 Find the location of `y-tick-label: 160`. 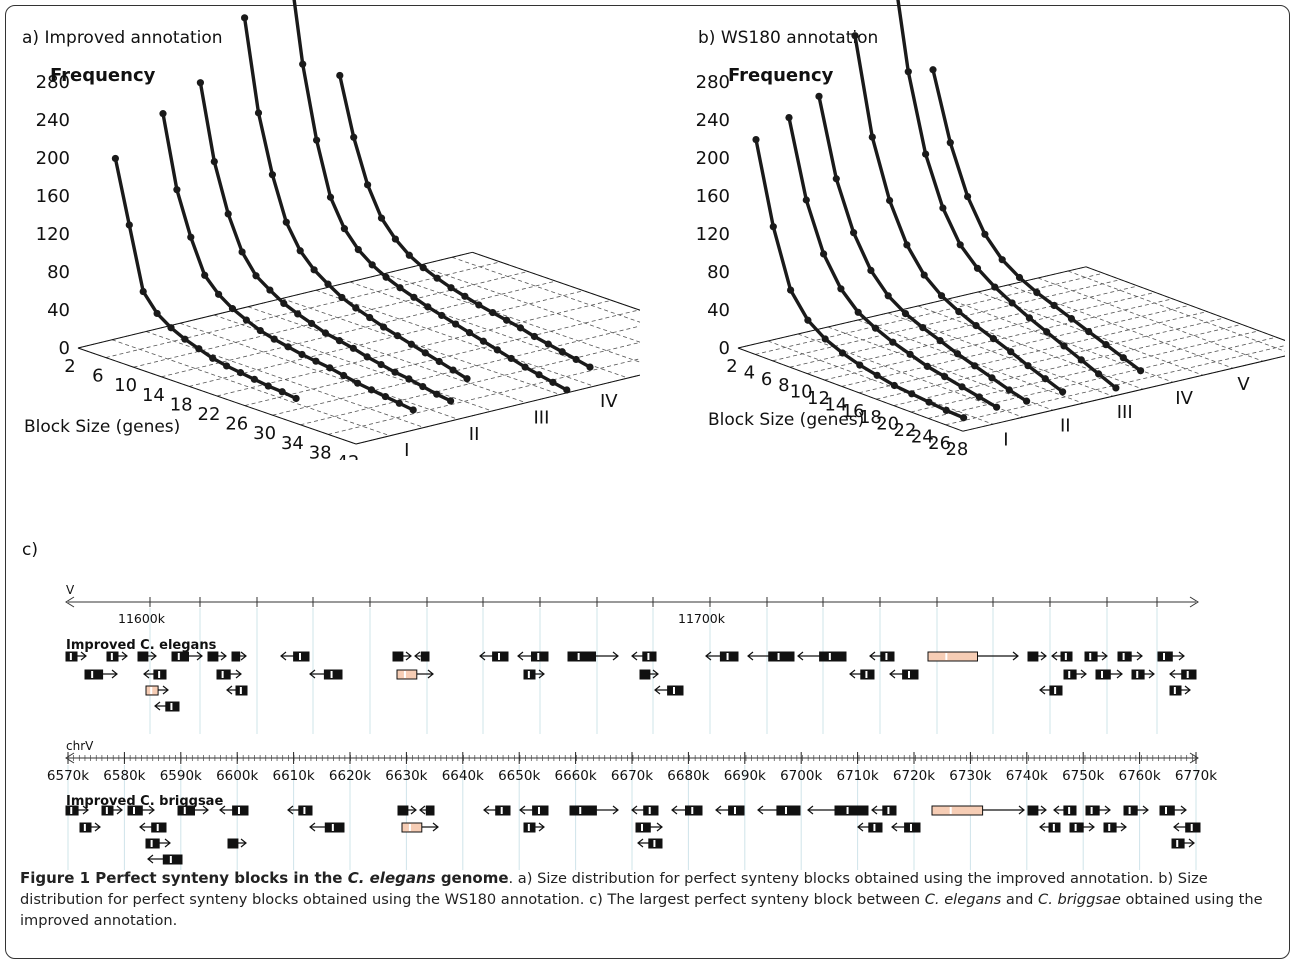

y-tick-label: 160 is located at coordinates (53, 196).